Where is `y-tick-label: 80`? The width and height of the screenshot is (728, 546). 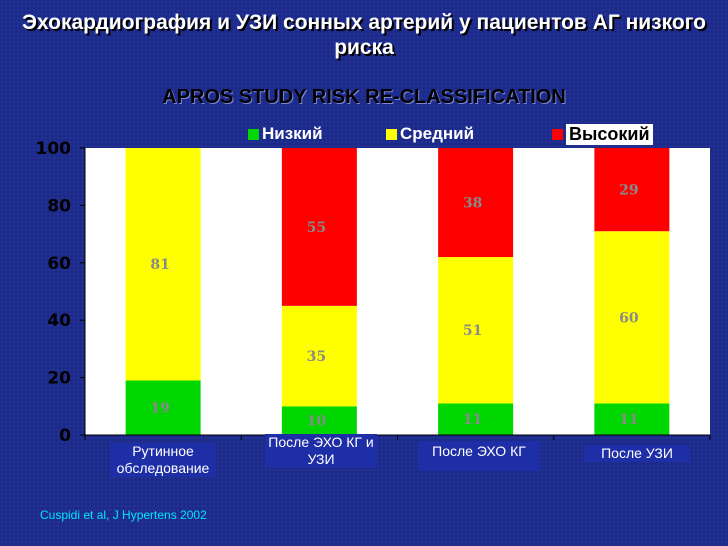 y-tick-label: 80 is located at coordinates (59, 206).